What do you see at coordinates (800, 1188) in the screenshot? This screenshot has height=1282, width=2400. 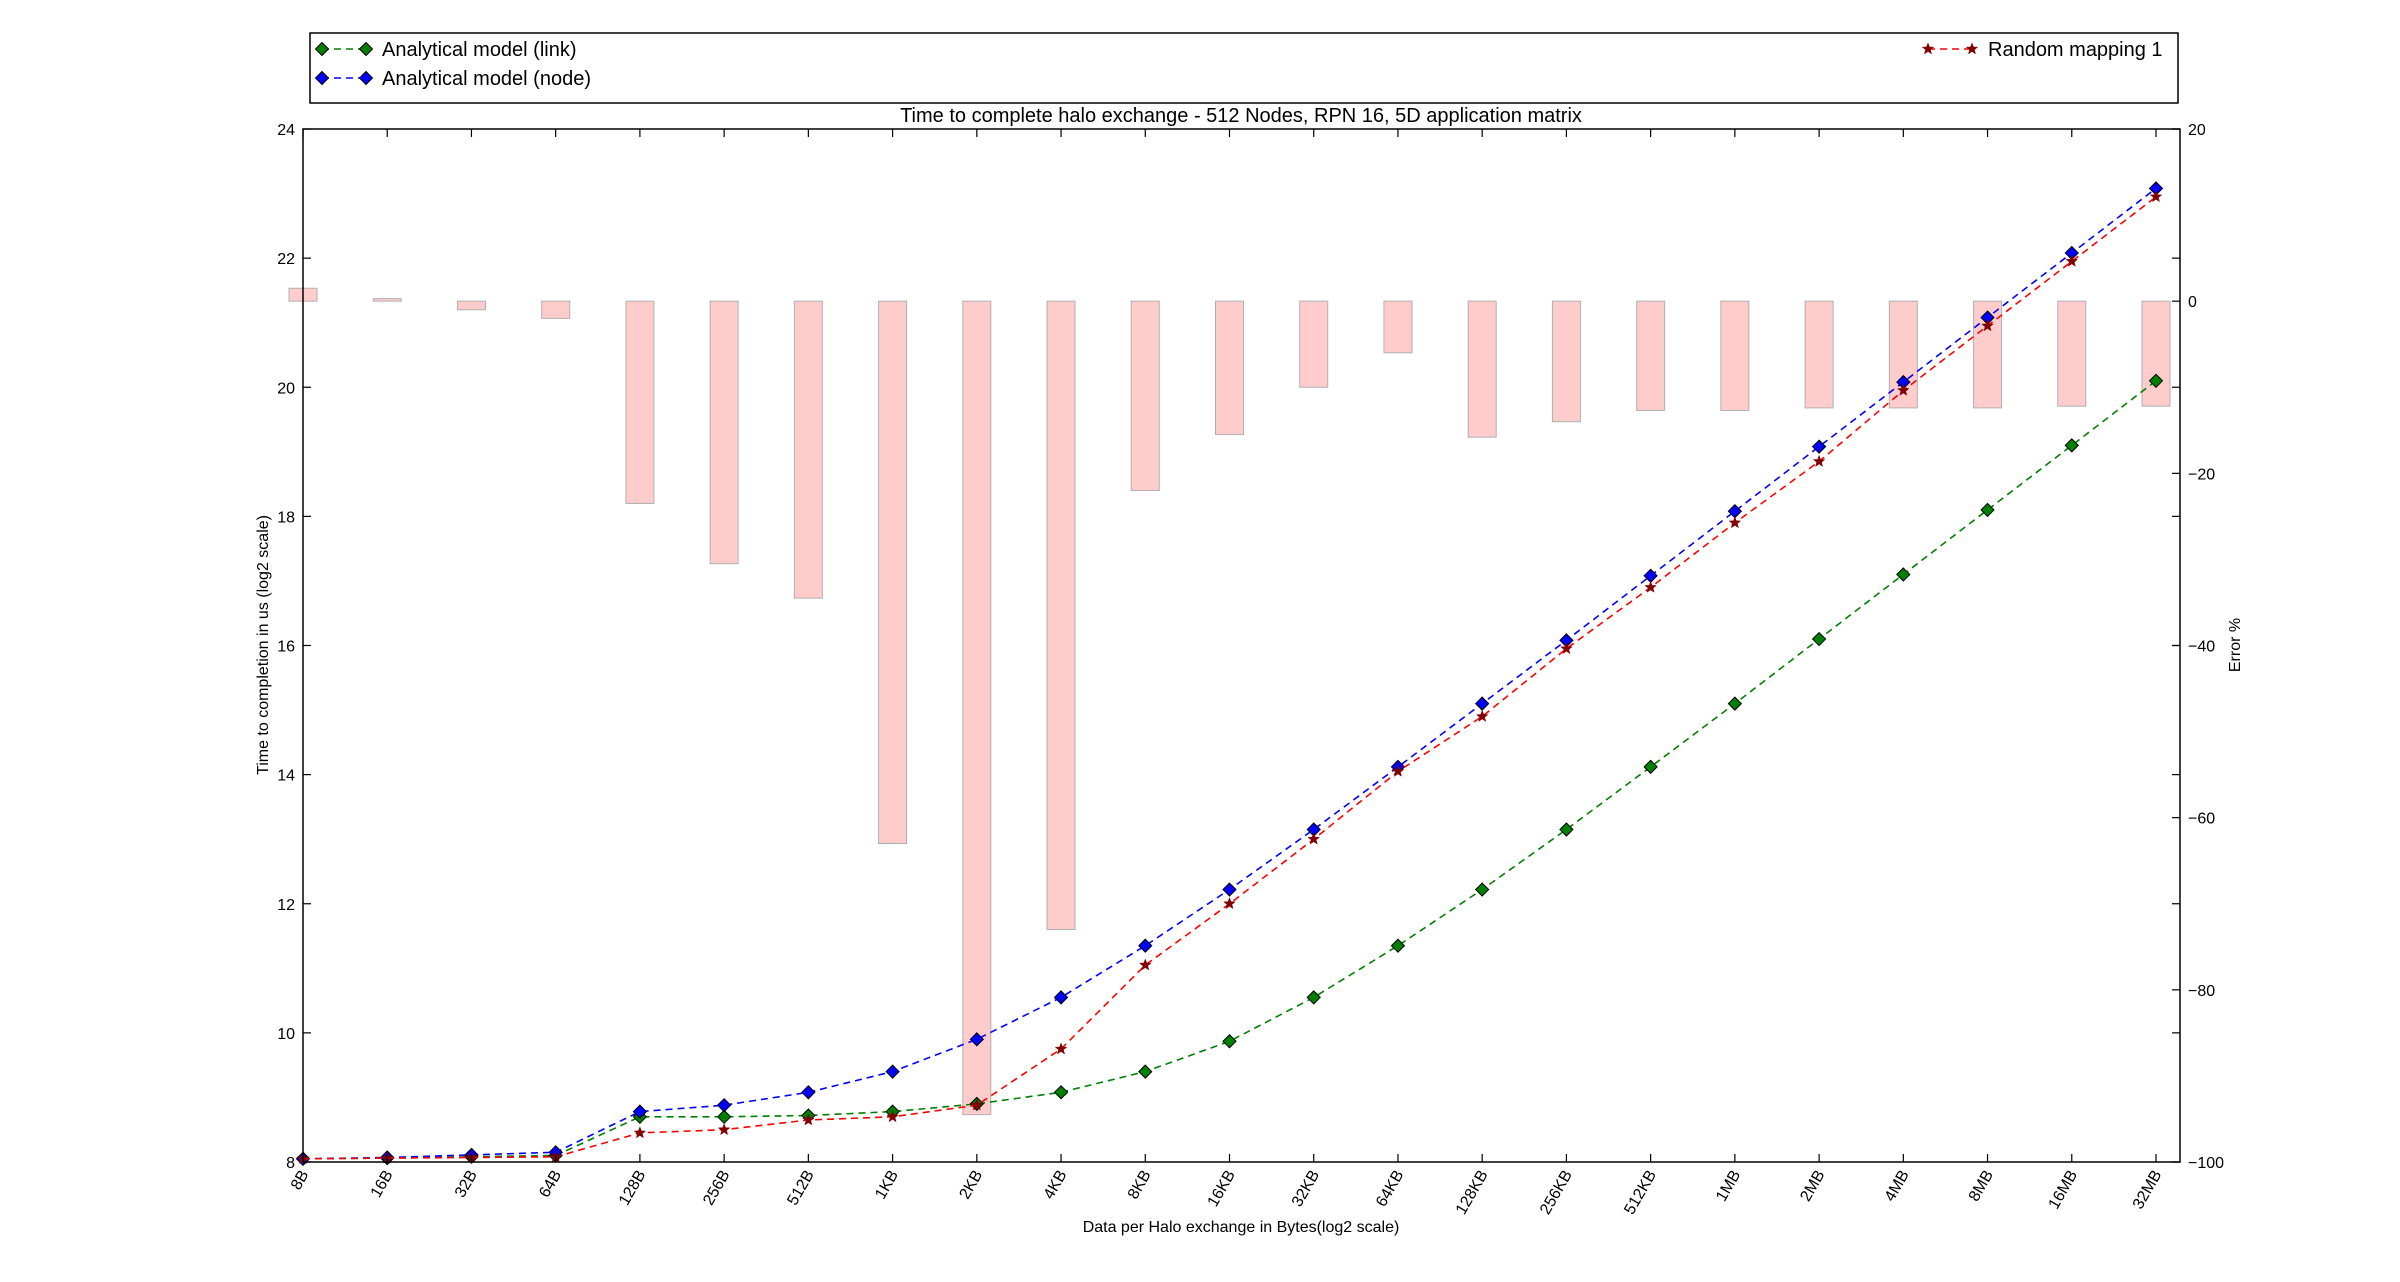 I see `x-tick-label: 512B` at bounding box center [800, 1188].